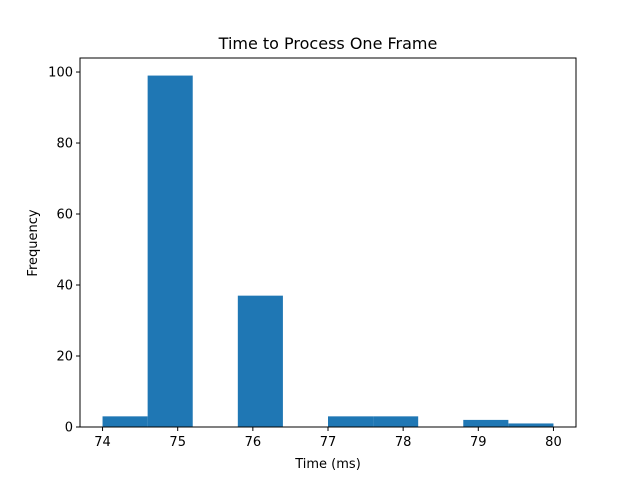  Describe the element at coordinates (328, 43) in the screenshot. I see `chart-title: Time to Process One Frame` at that location.